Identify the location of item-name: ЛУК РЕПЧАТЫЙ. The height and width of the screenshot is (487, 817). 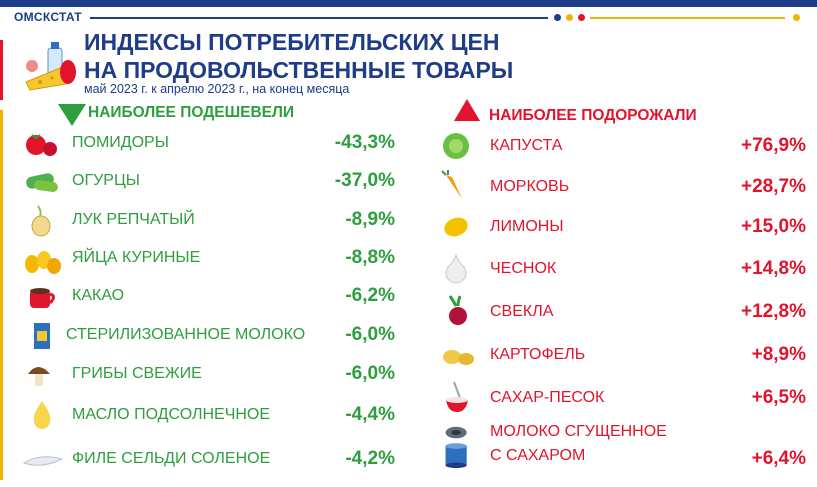
(133, 219).